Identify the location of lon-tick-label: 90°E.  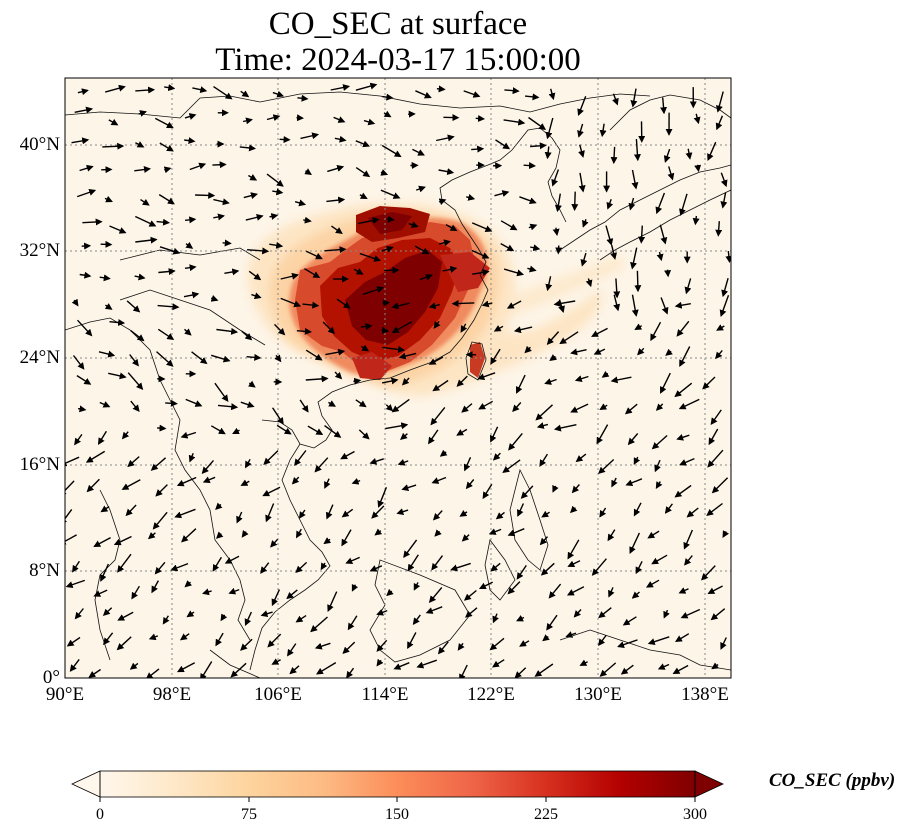
(65, 694).